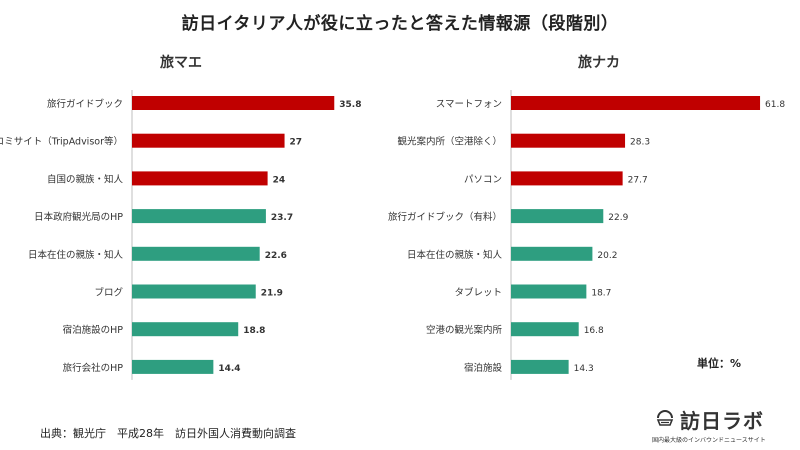  What do you see at coordinates (665, 418) in the screenshot?
I see `logo-mark-icon` at bounding box center [665, 418].